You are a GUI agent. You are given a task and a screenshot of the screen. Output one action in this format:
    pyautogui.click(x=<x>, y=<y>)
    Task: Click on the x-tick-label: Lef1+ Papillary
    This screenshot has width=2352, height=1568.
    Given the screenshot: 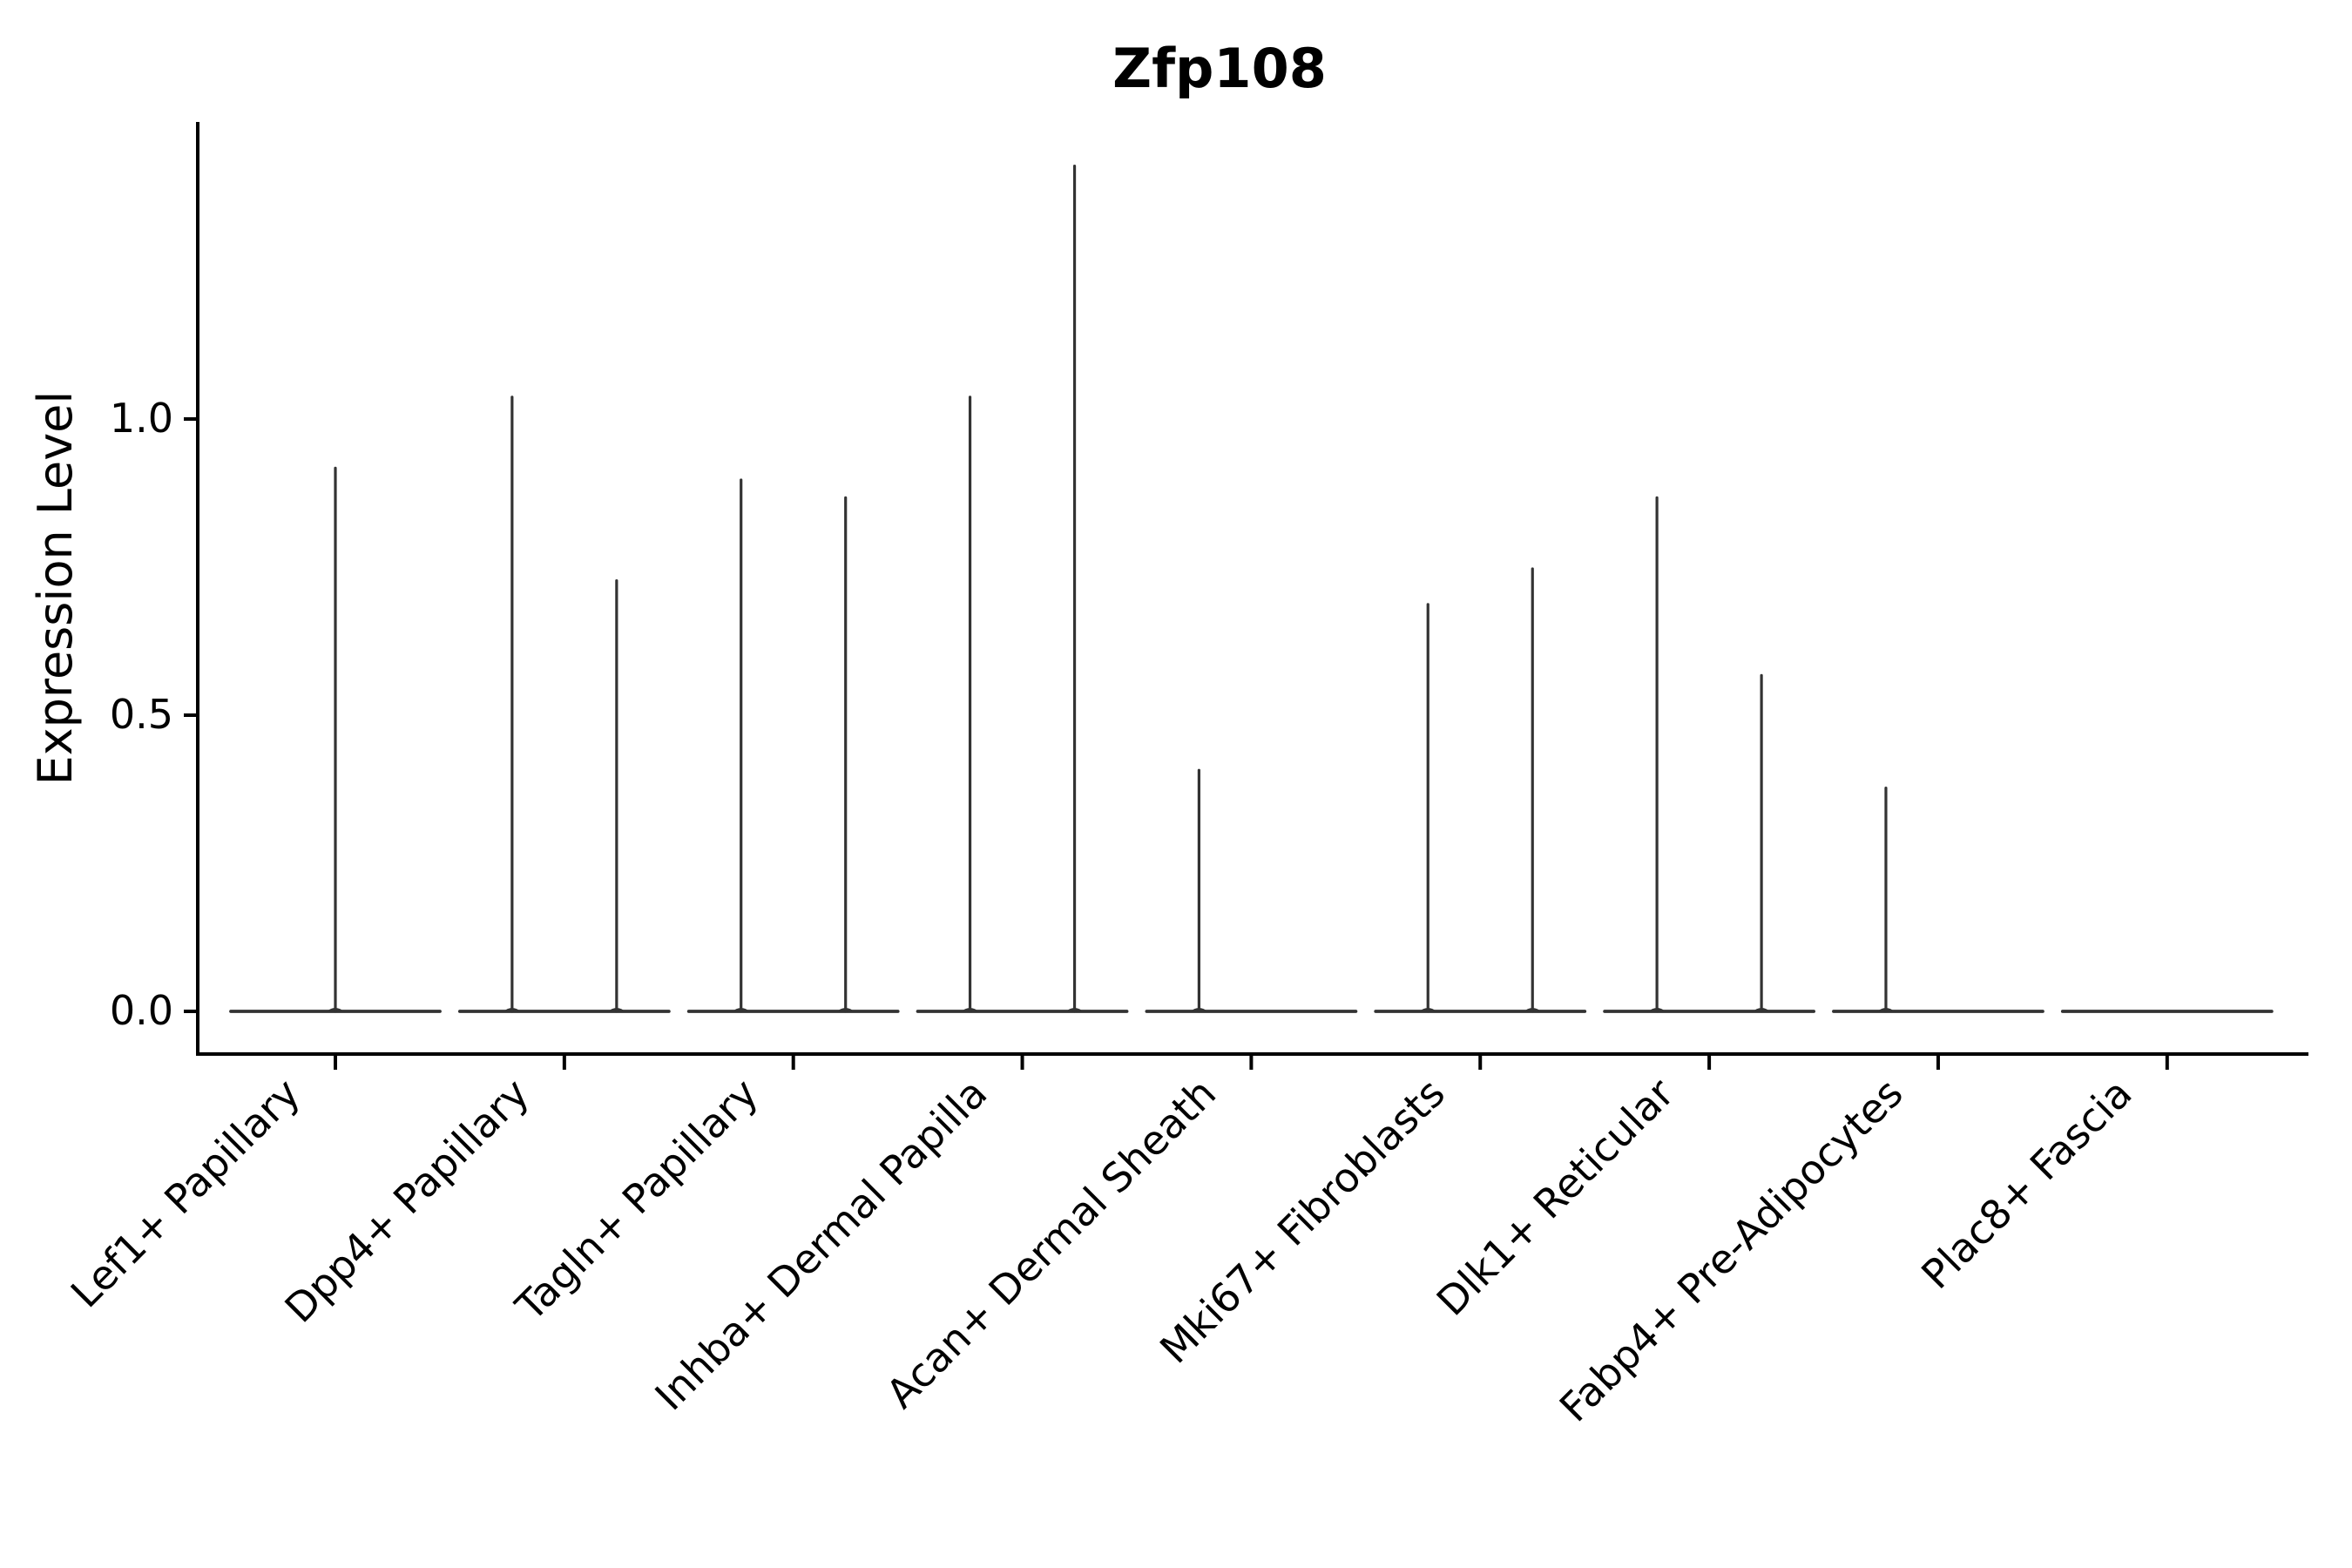 What is the action you would take?
    pyautogui.click(x=185, y=1193)
    